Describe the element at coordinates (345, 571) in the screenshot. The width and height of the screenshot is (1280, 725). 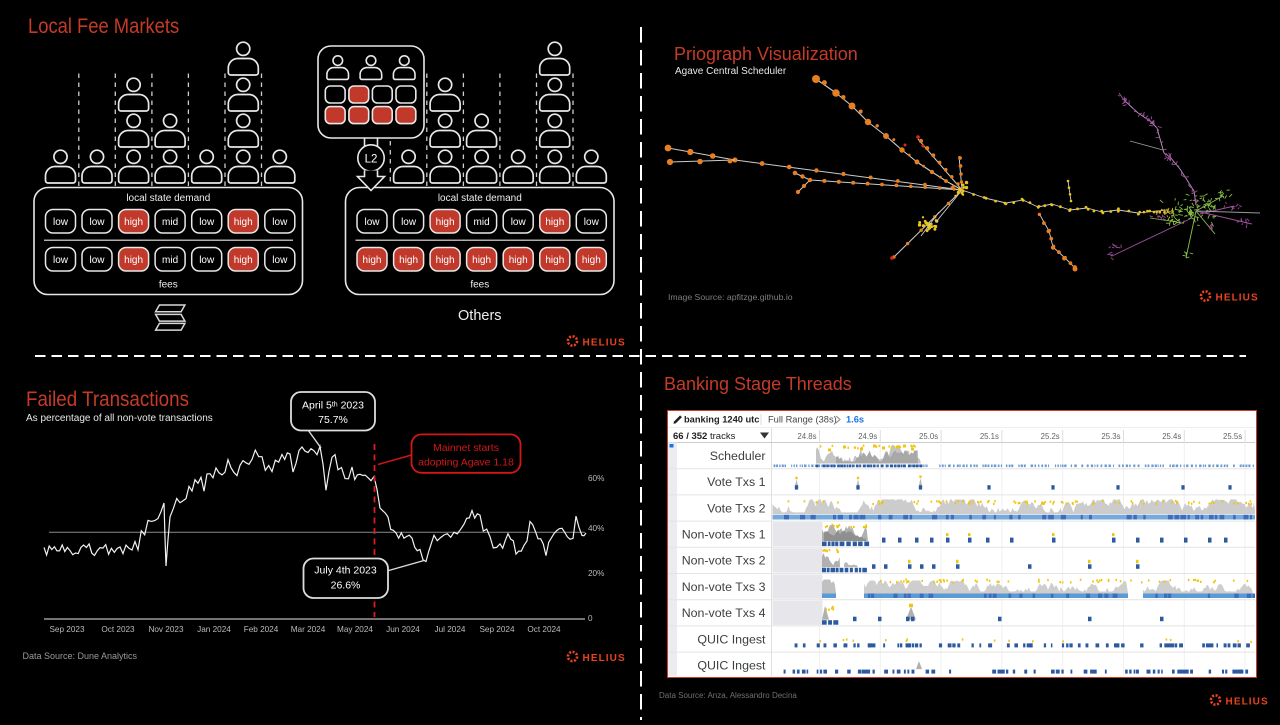
I see `svg-text: July 4th 2023` at that location.